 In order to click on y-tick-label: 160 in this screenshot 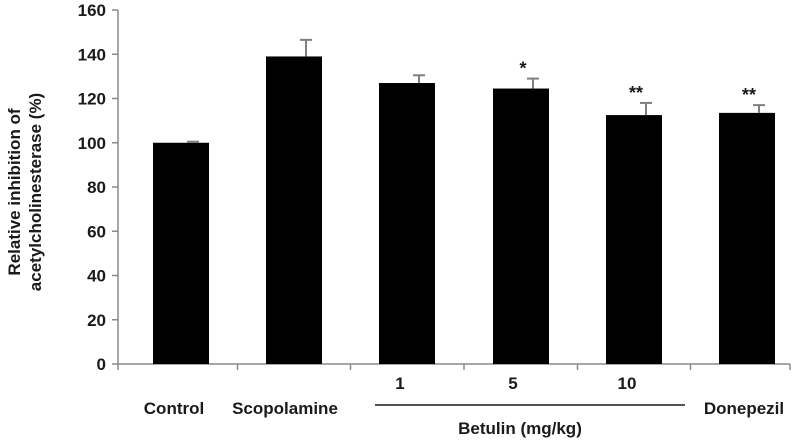, I will do `click(92, 10)`.